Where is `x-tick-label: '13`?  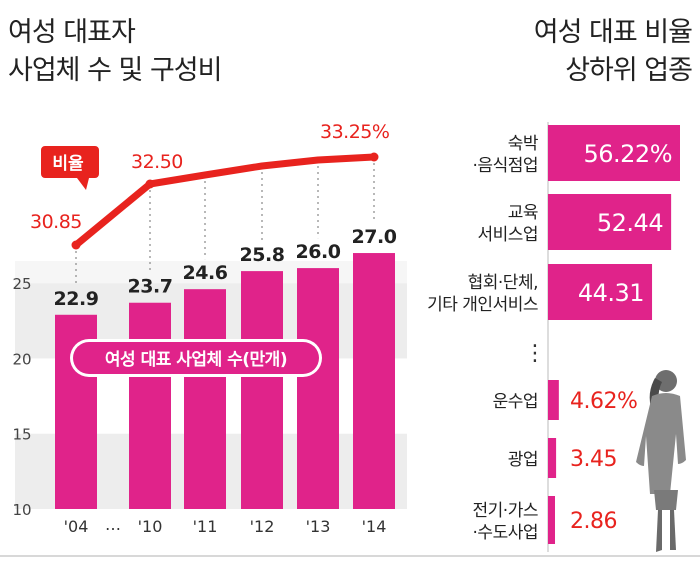
x-tick-label: '13 is located at coordinates (318, 526).